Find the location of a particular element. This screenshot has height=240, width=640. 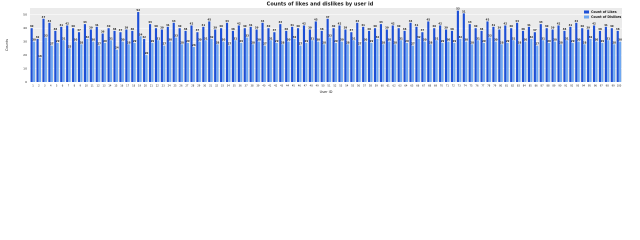

x-tick-label: 41 is located at coordinates (270, 86).